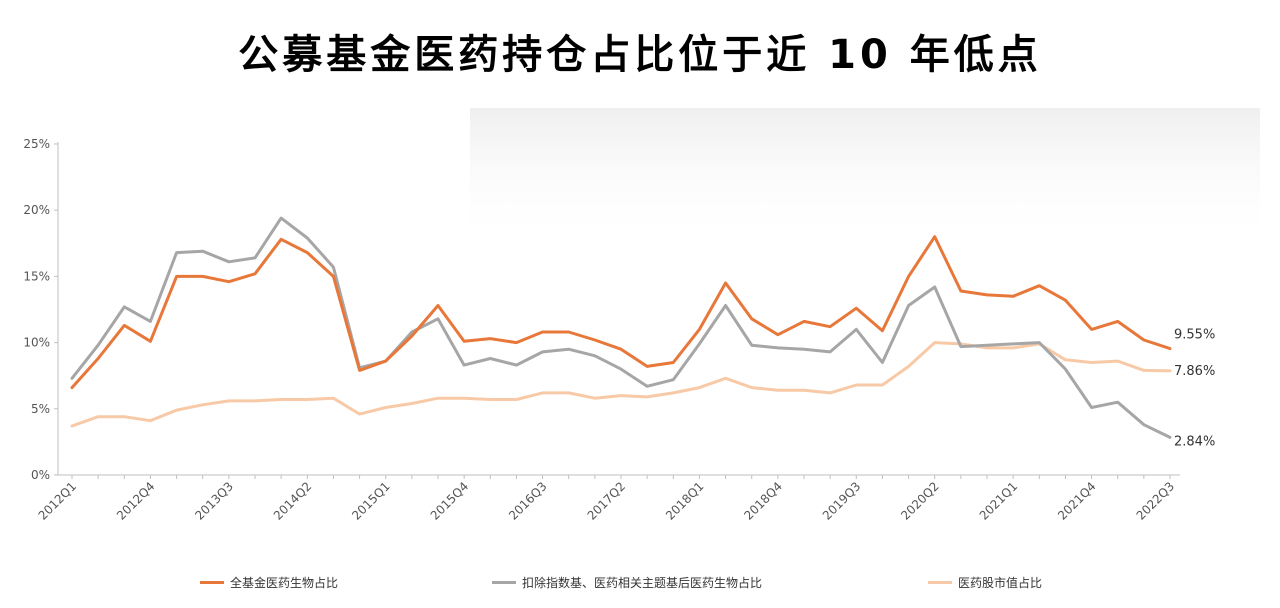 This screenshot has width=1280, height=608. I want to click on x-tick-label: 2012Q1, so click(58, 501).